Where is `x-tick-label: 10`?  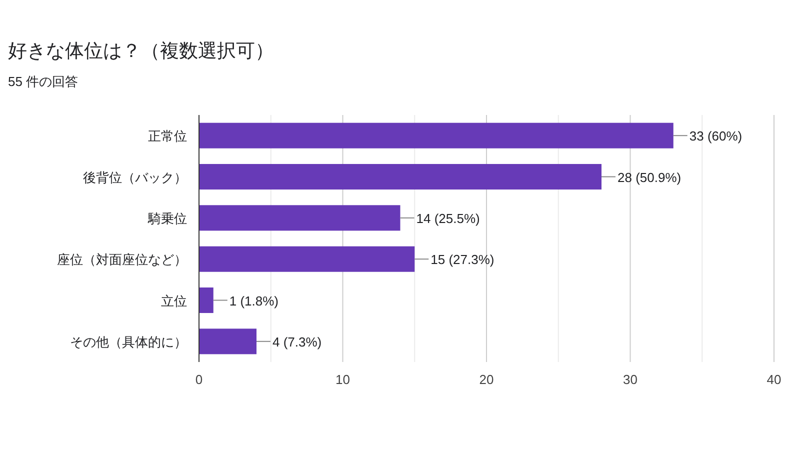
x-tick-label: 10 is located at coordinates (343, 379).